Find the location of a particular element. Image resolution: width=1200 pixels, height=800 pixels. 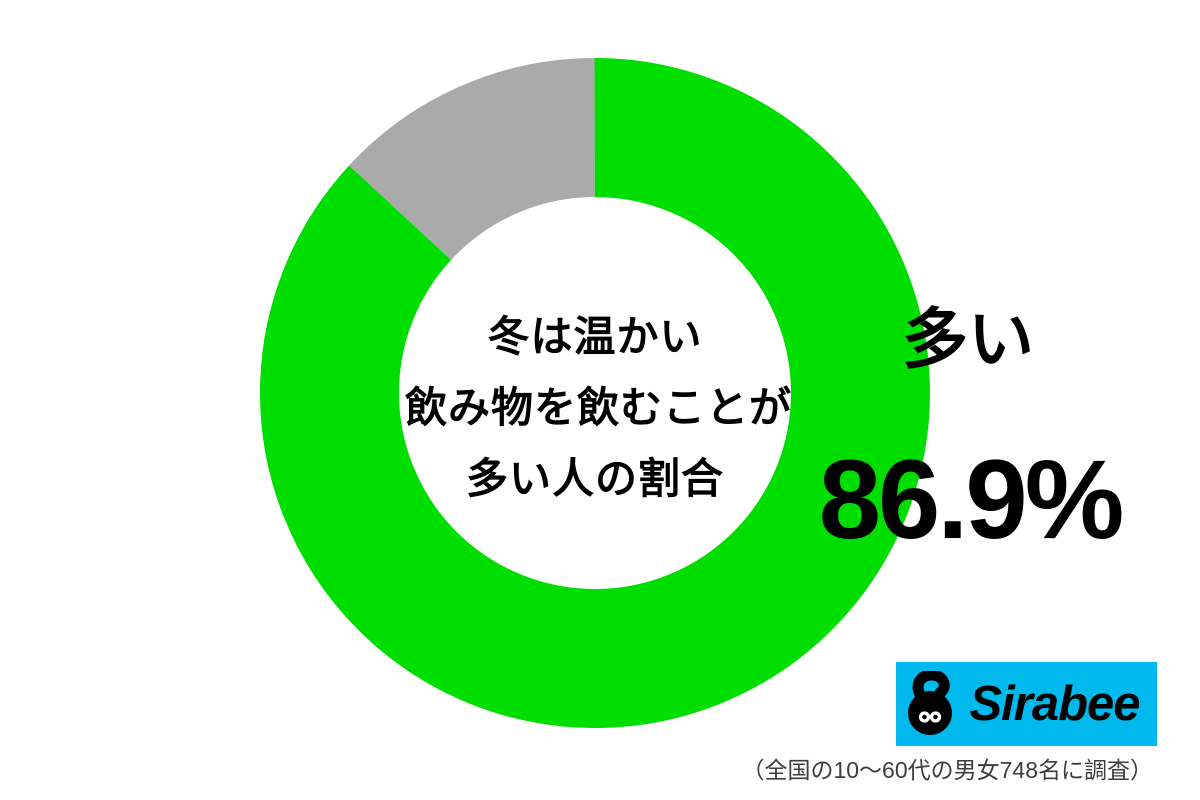

chart-center-title: 冬は温かい 飲み物を飲むことが 多い人の割合 is located at coordinates (599, 407).